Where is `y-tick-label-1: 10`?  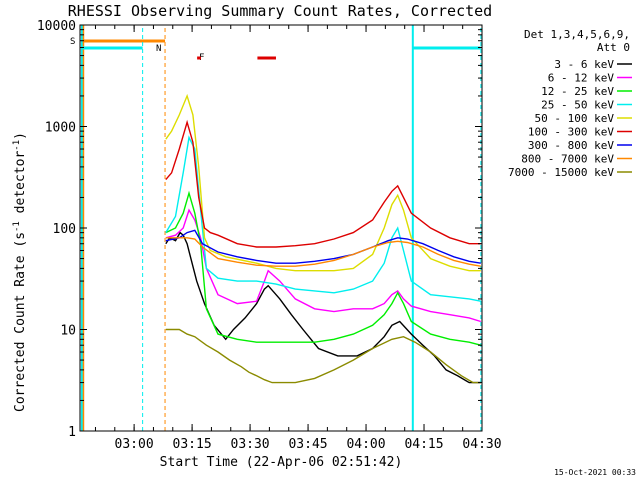 y-tick-label-1: 10 is located at coordinates (68, 331).